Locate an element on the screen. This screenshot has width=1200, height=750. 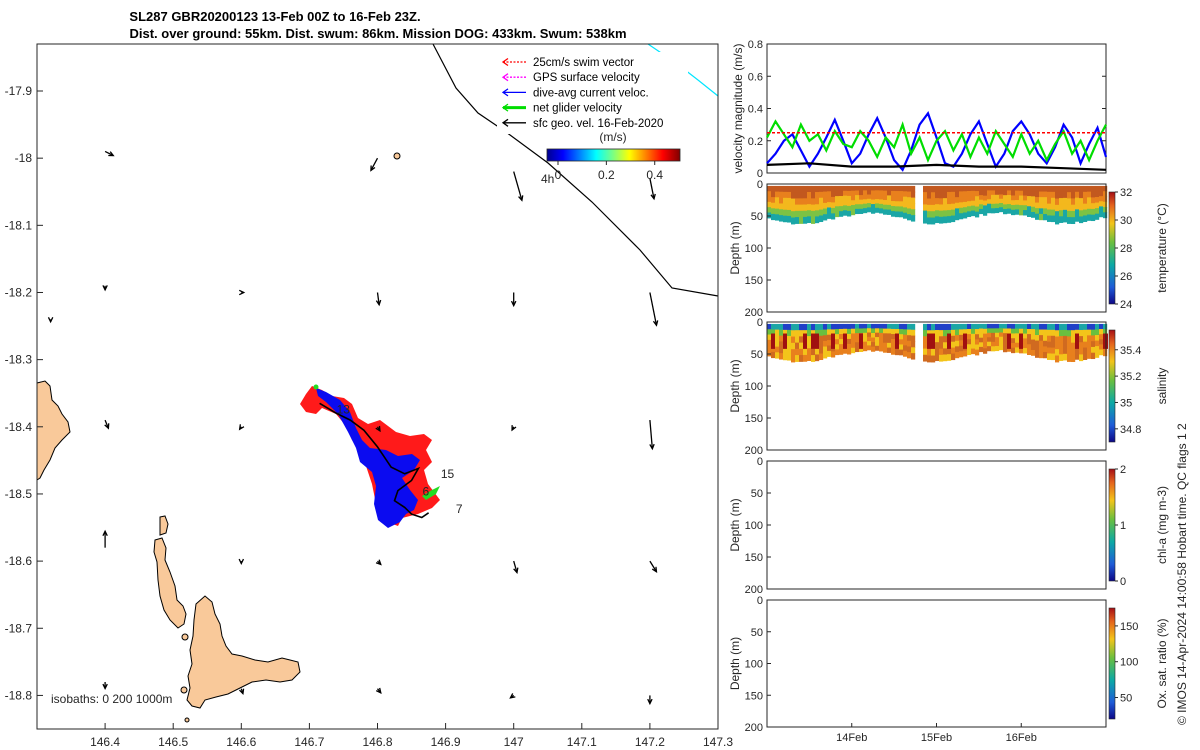
map-xtick-label: 146.4 is located at coordinates (105, 742).